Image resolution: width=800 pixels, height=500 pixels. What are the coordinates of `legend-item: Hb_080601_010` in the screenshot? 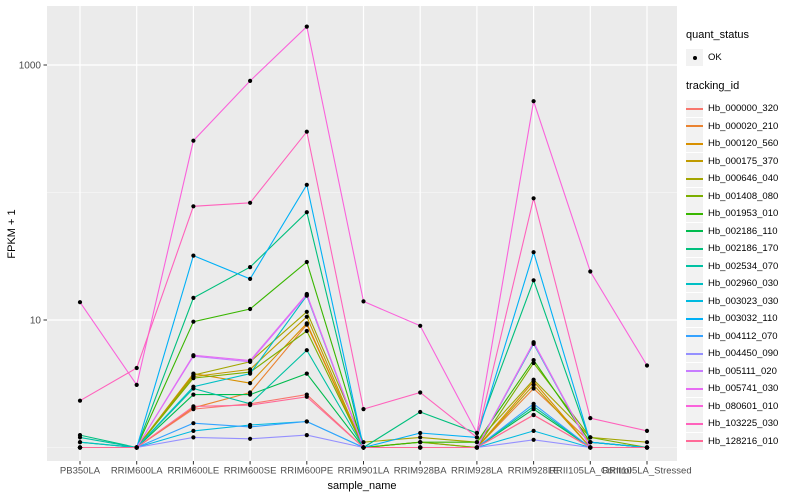 It's located at (742, 406).